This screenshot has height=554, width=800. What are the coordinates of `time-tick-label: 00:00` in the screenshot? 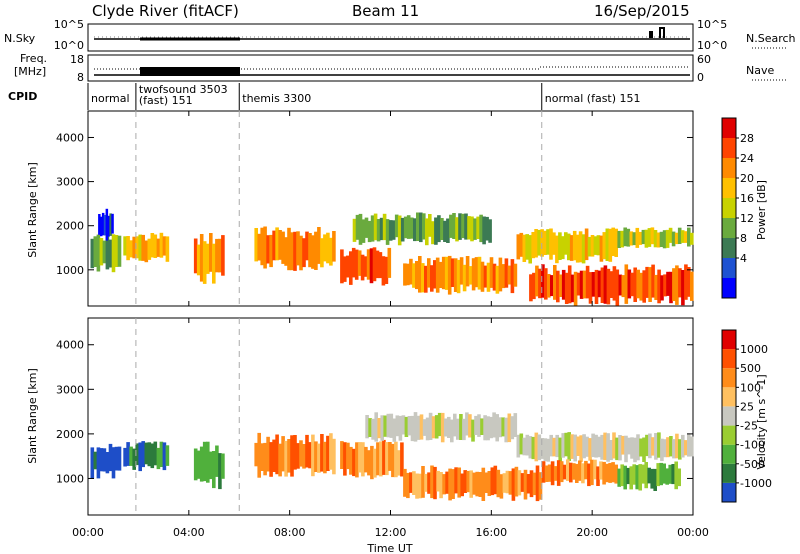 It's located at (693, 532).